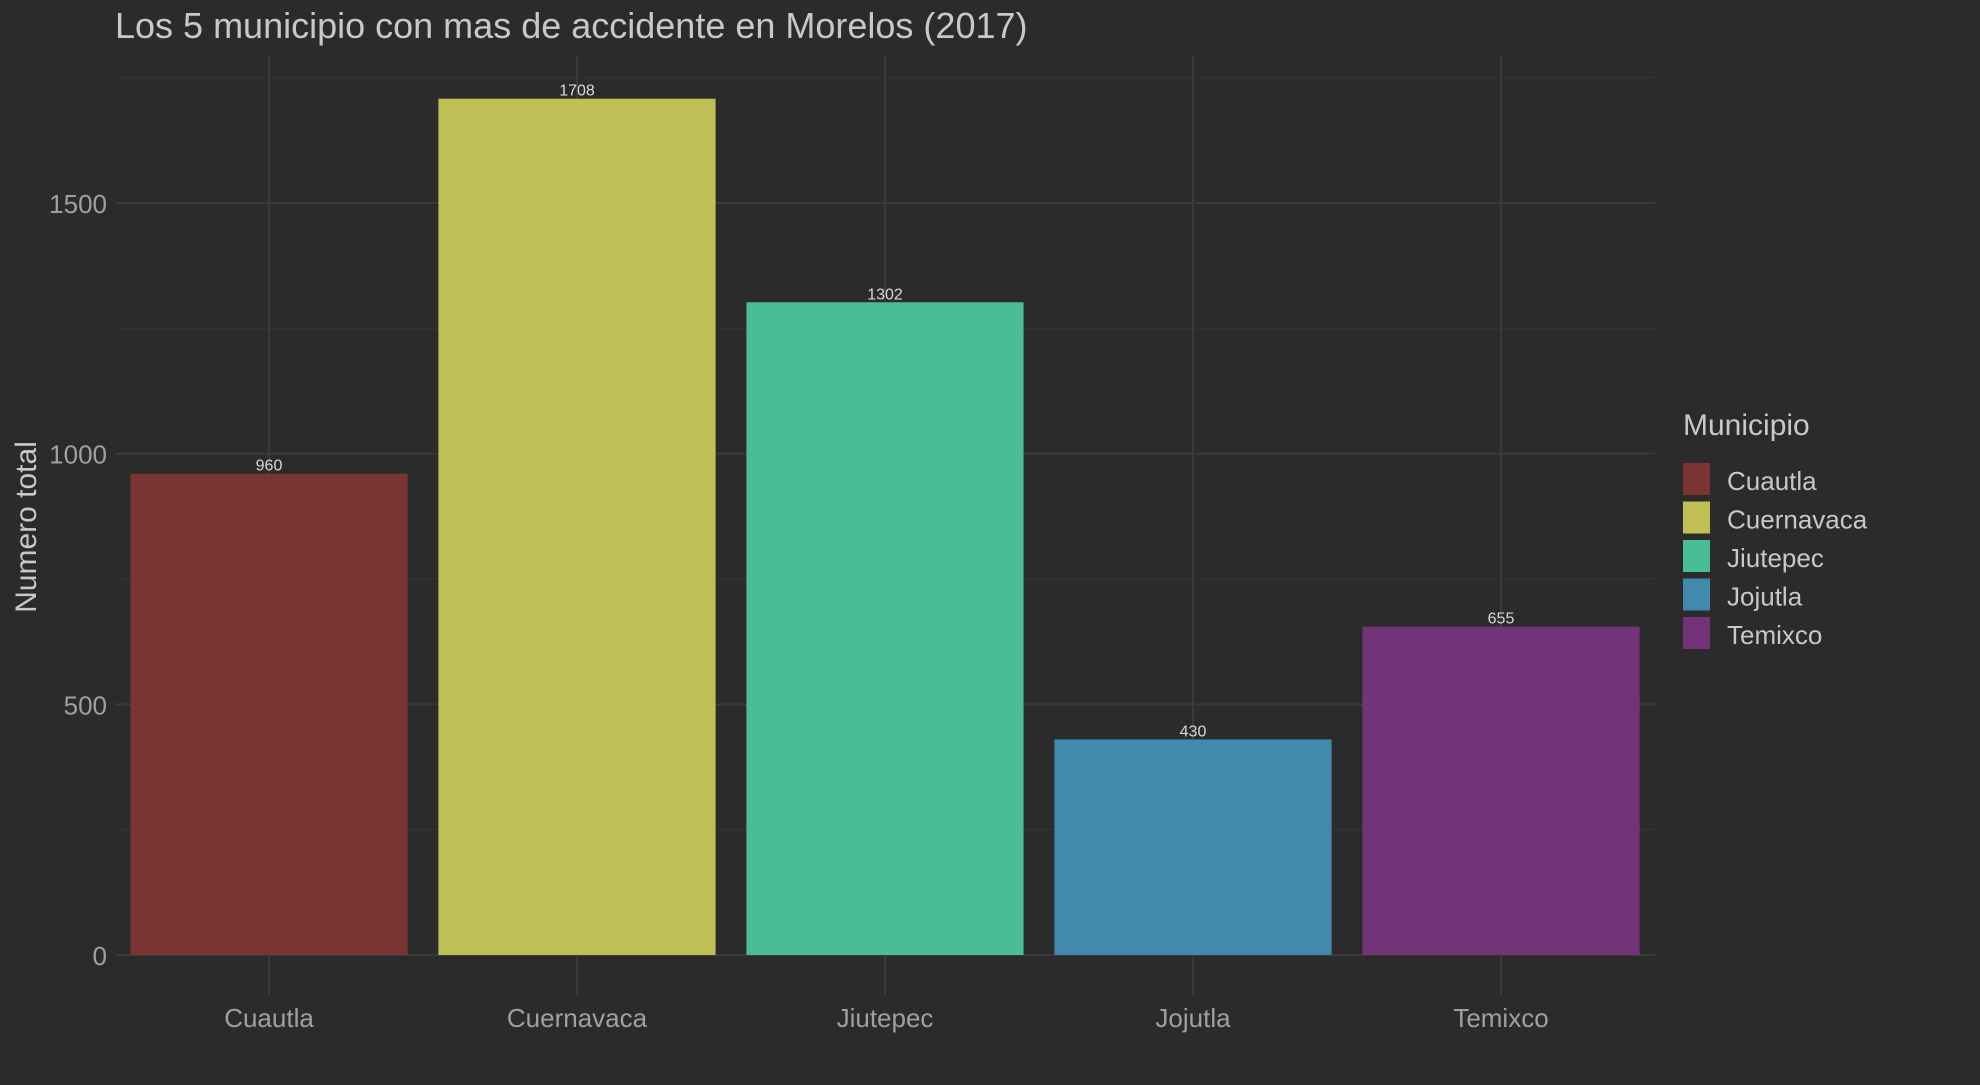  I want to click on data-label: 430, so click(1193, 731).